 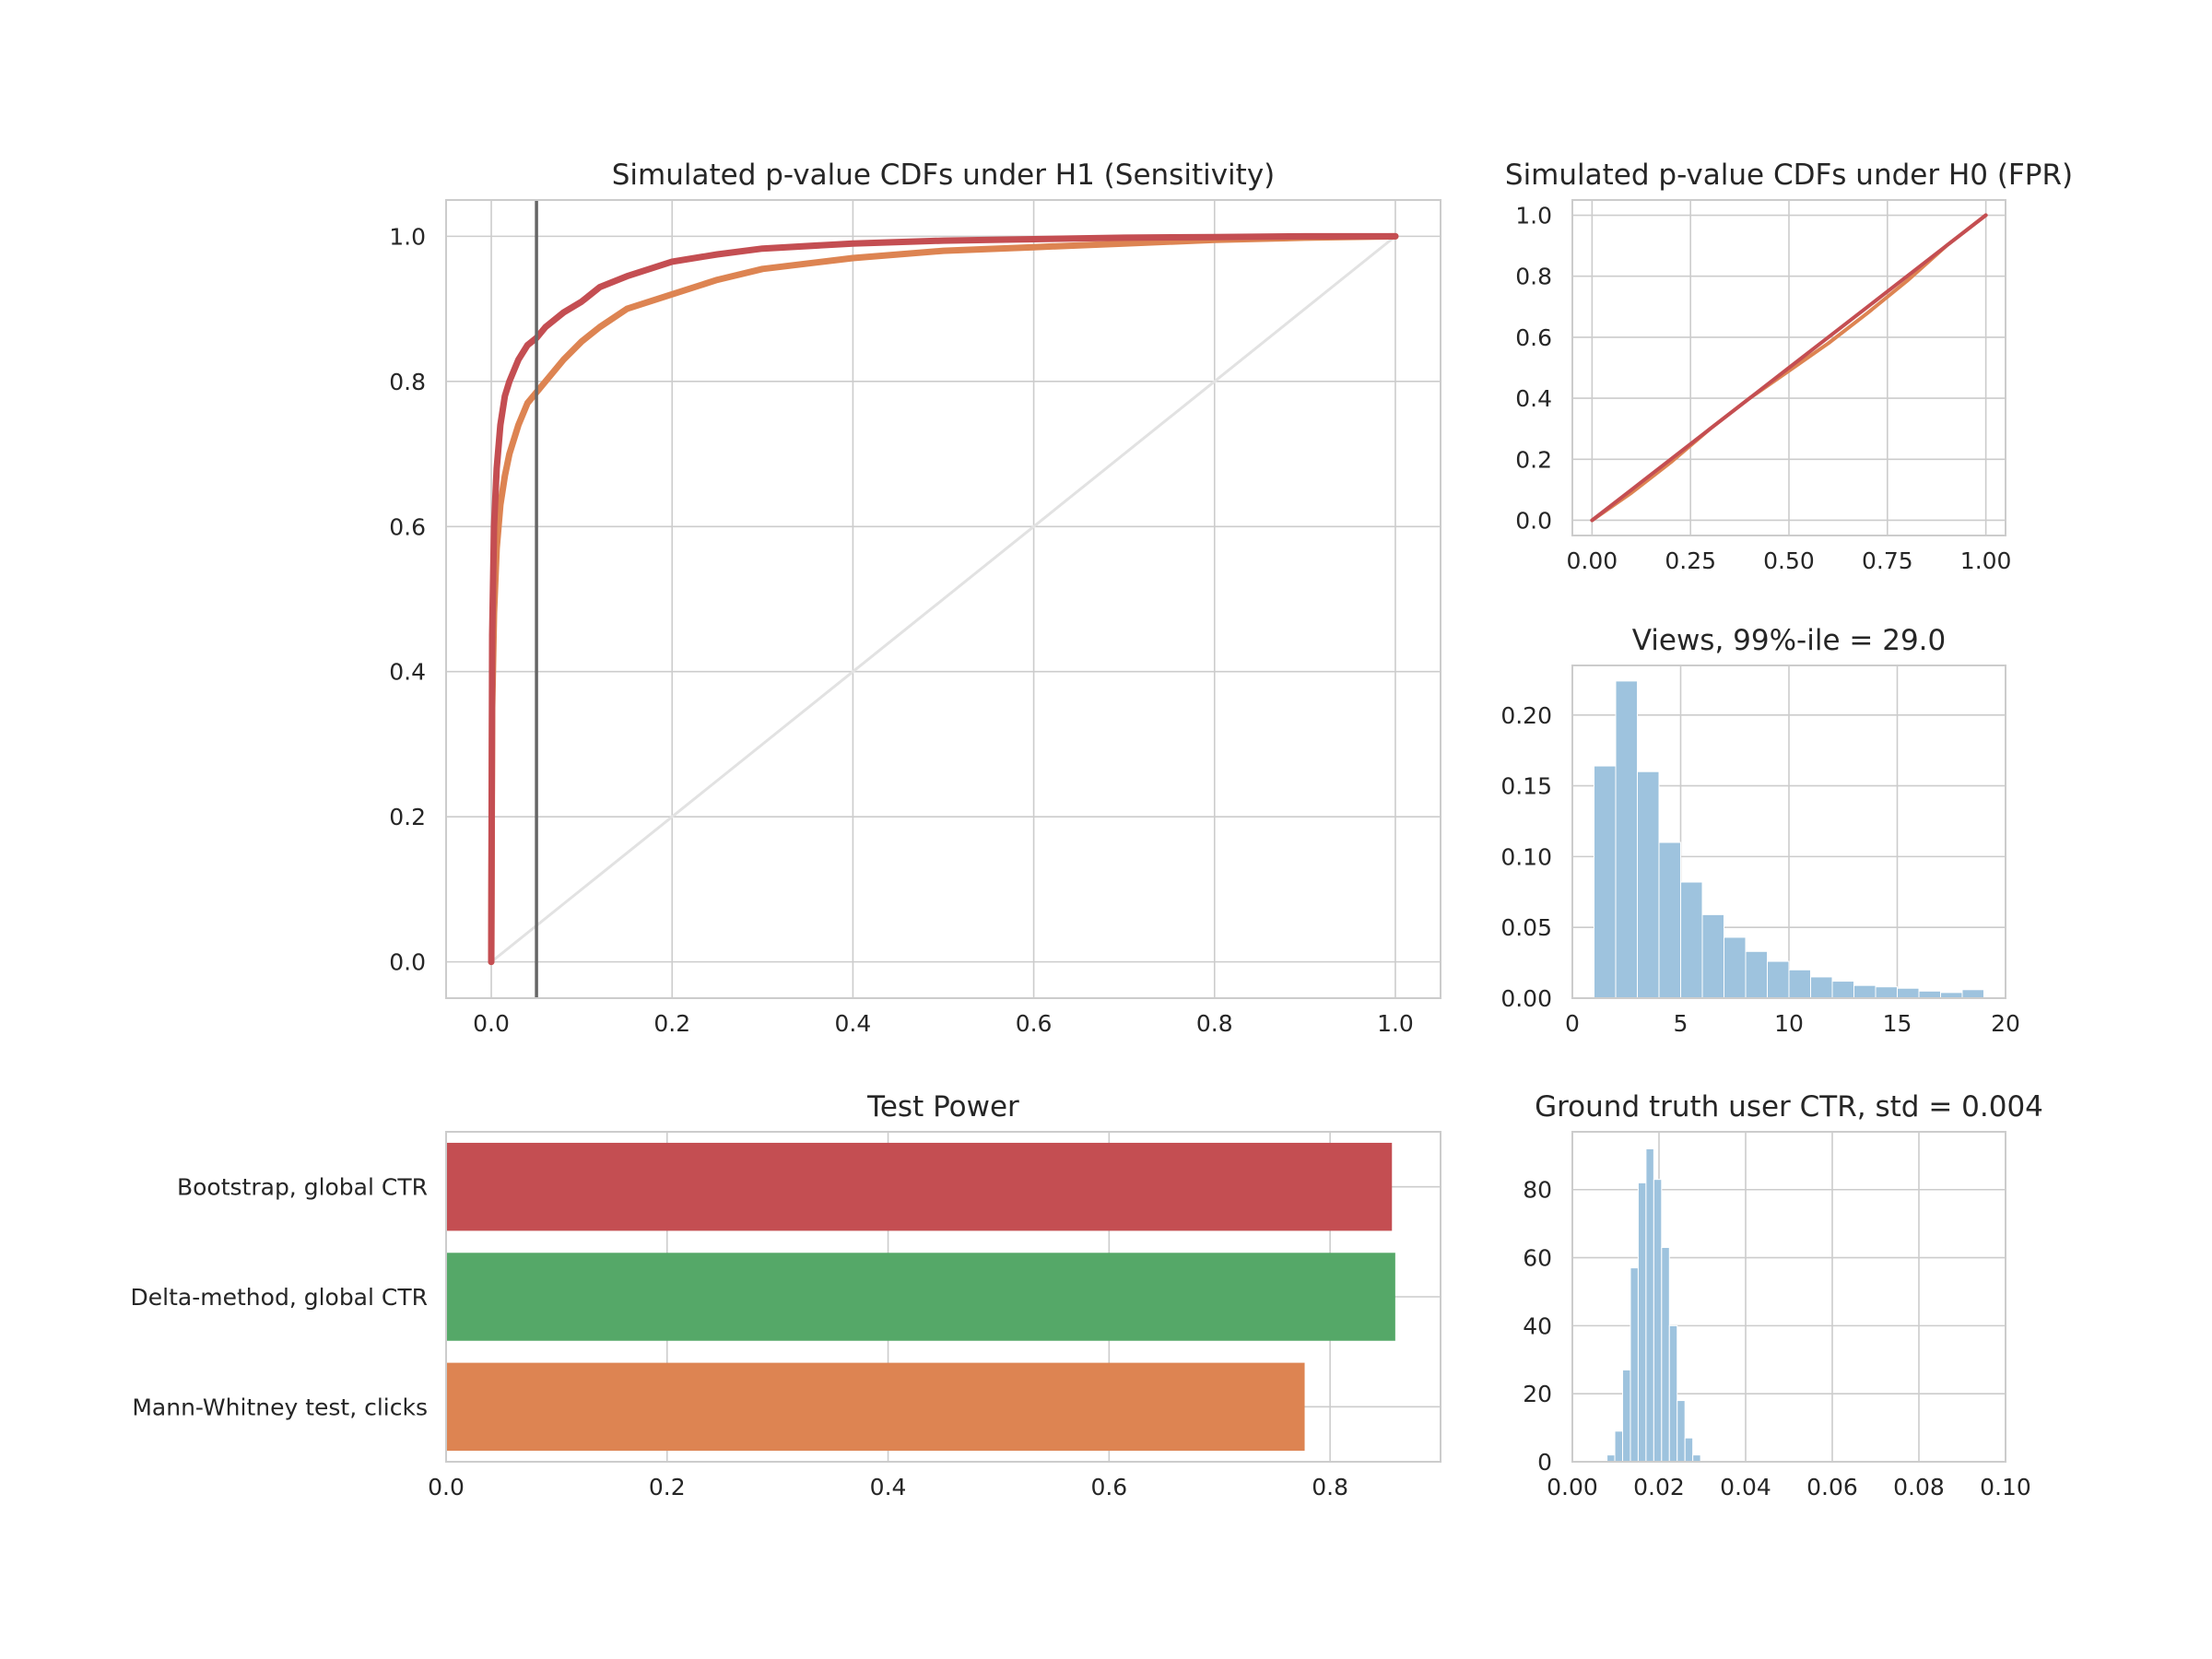 I want to click on power-x-tick-label: 0.0, so click(x=446, y=1487).